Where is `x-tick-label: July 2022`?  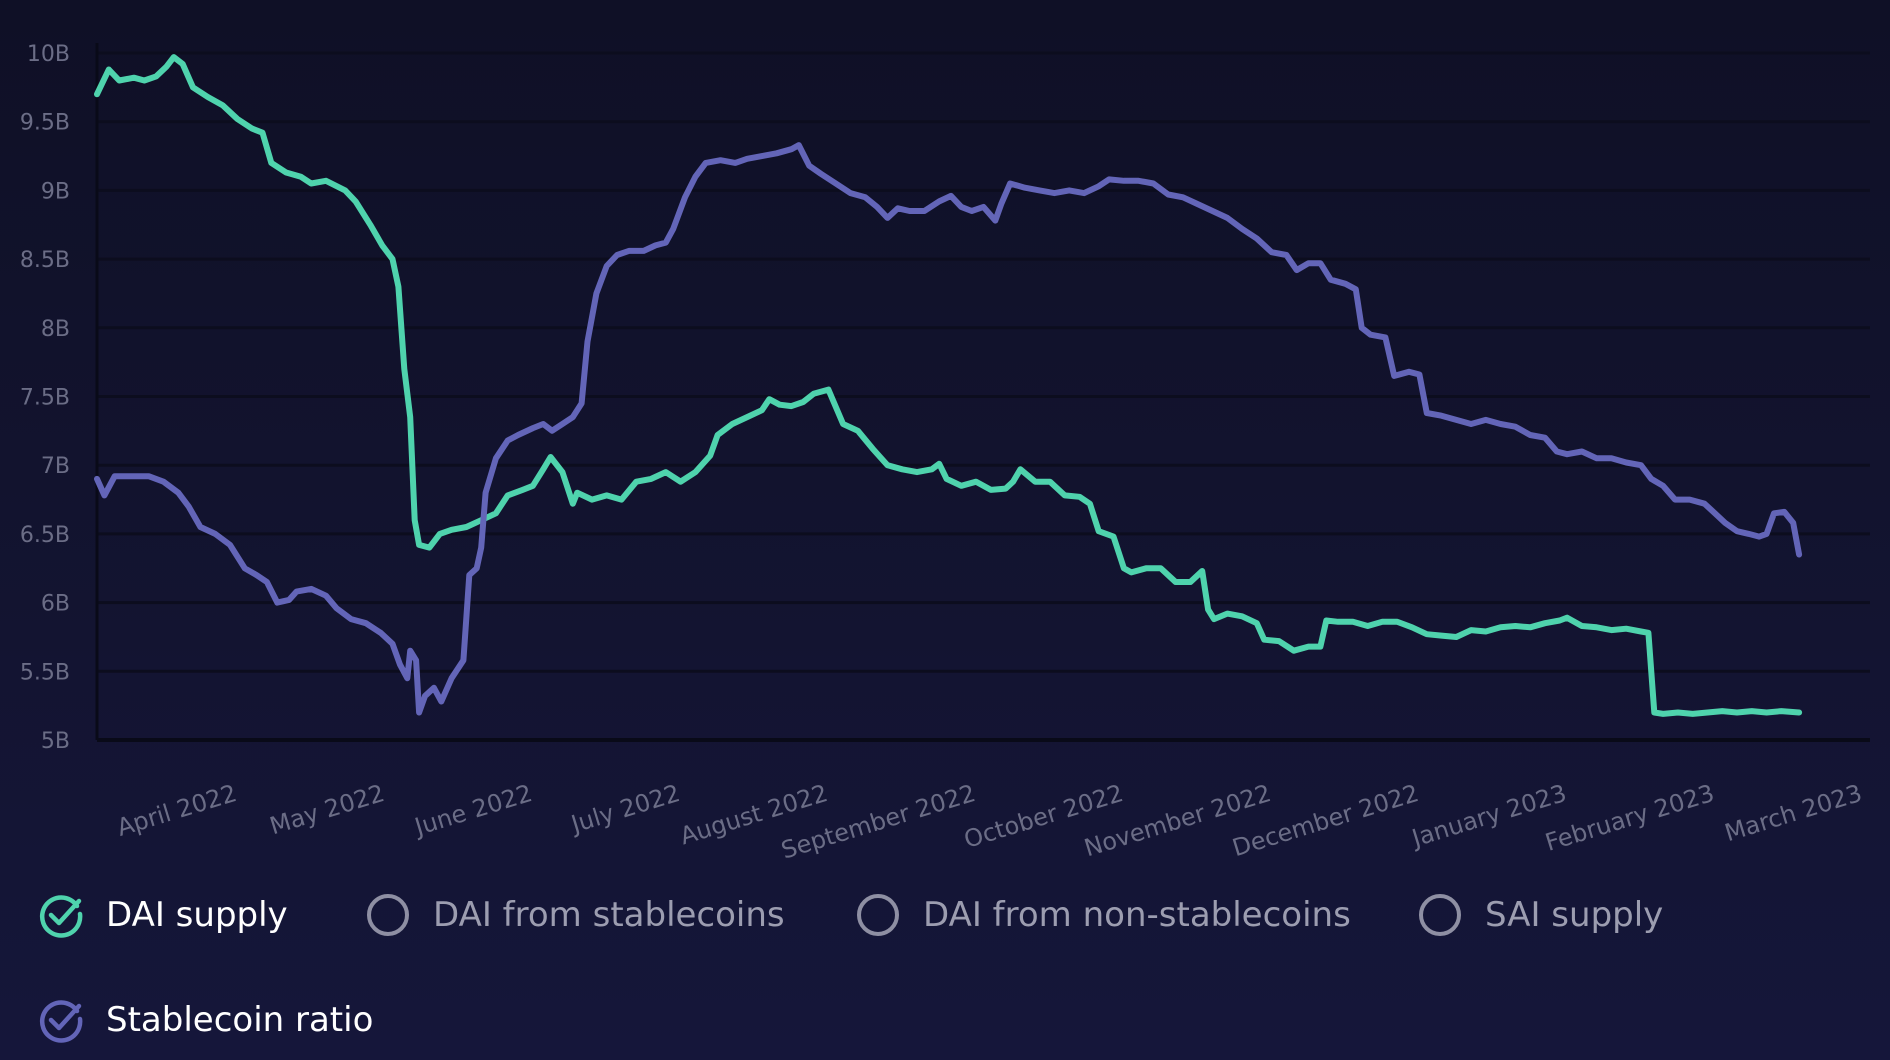
x-tick-label: July 2022 is located at coordinates (624, 809).